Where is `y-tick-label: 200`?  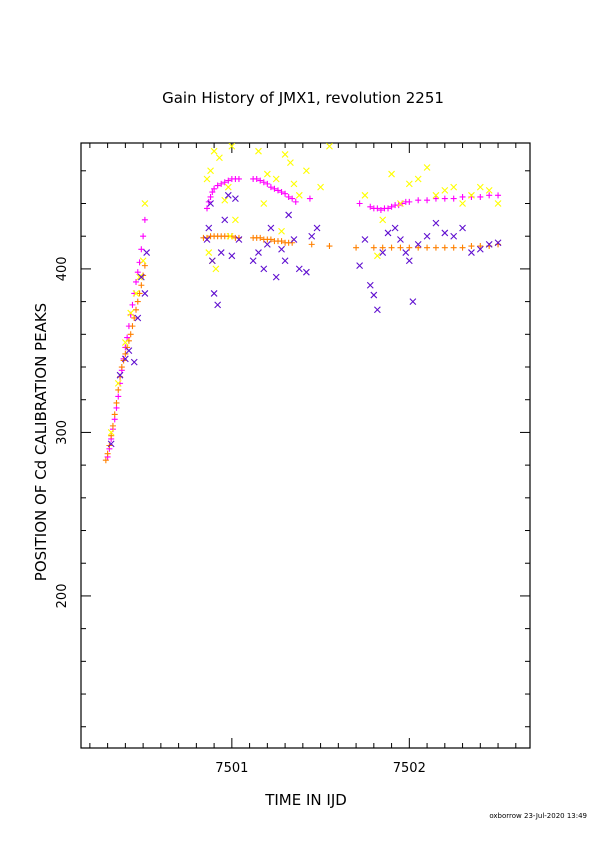
y-tick-label: 200 is located at coordinates (62, 596).